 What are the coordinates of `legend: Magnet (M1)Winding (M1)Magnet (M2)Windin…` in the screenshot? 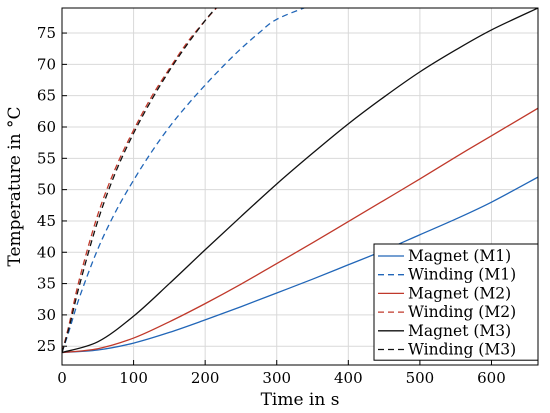 It's located at (456, 302).